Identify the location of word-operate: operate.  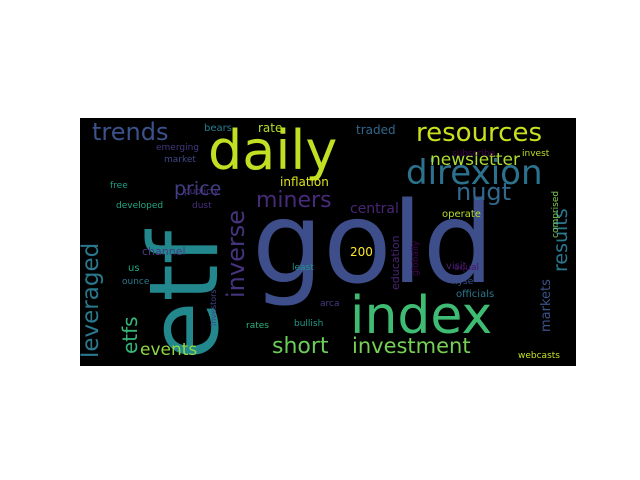
(461, 214).